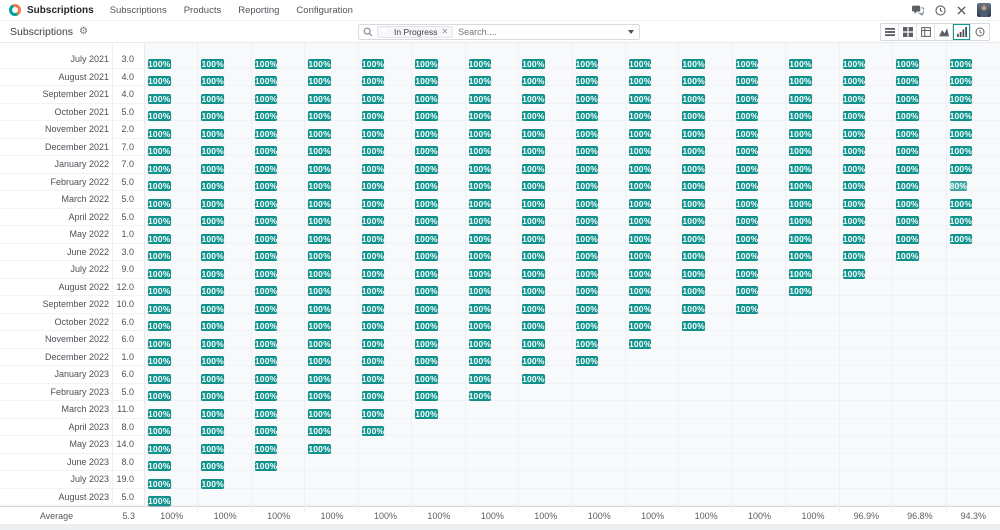  What do you see at coordinates (908, 31) in the screenshot?
I see `kanban-view-button` at bounding box center [908, 31].